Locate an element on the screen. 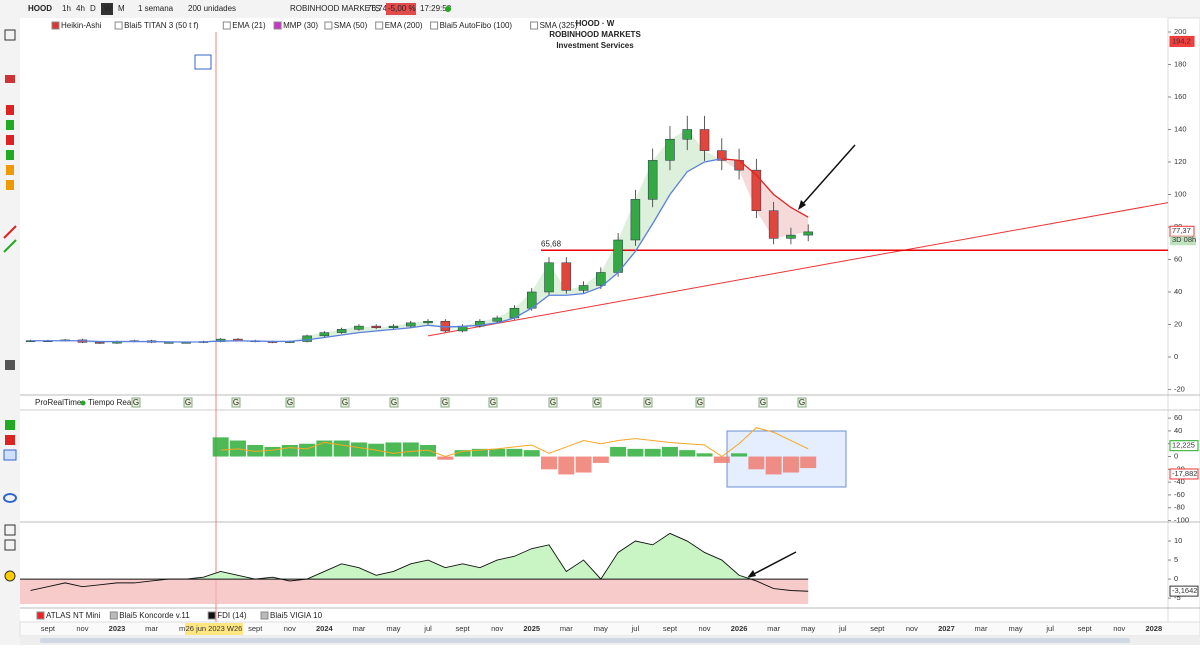 This screenshot has width=1200, height=650. indicator-label: Blai5 VIGIA 10 is located at coordinates (296, 615).